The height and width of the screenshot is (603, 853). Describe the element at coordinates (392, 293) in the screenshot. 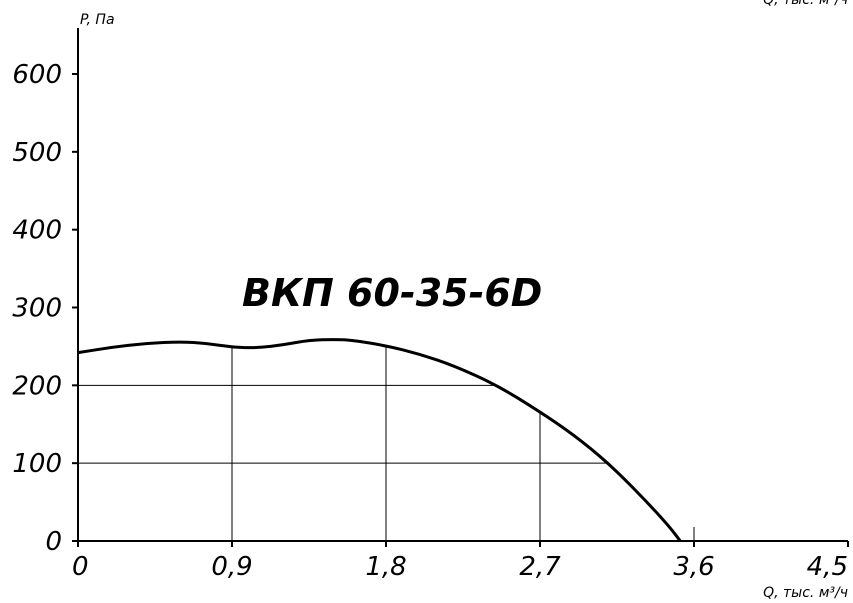

I see `chart-title: ВКП 60-35-6D` at that location.